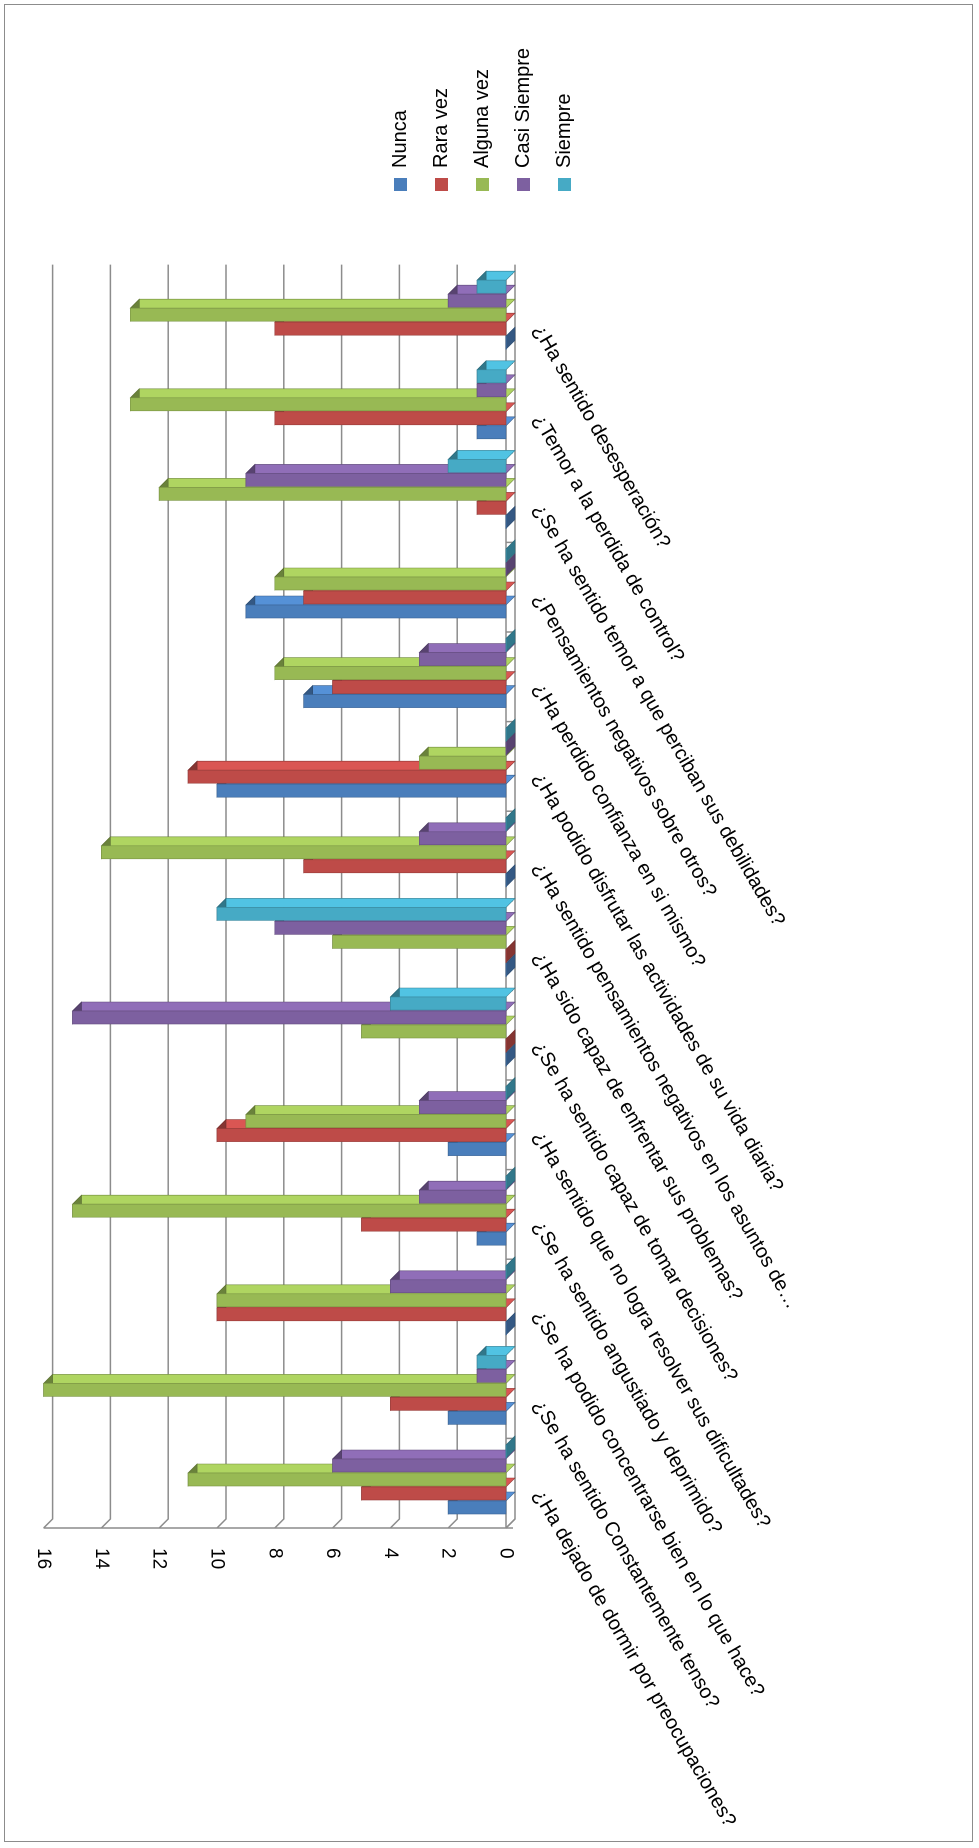 This screenshot has height=1848, width=979. What do you see at coordinates (523, 108) in the screenshot?
I see `legend-label: Casi Siempre` at bounding box center [523, 108].